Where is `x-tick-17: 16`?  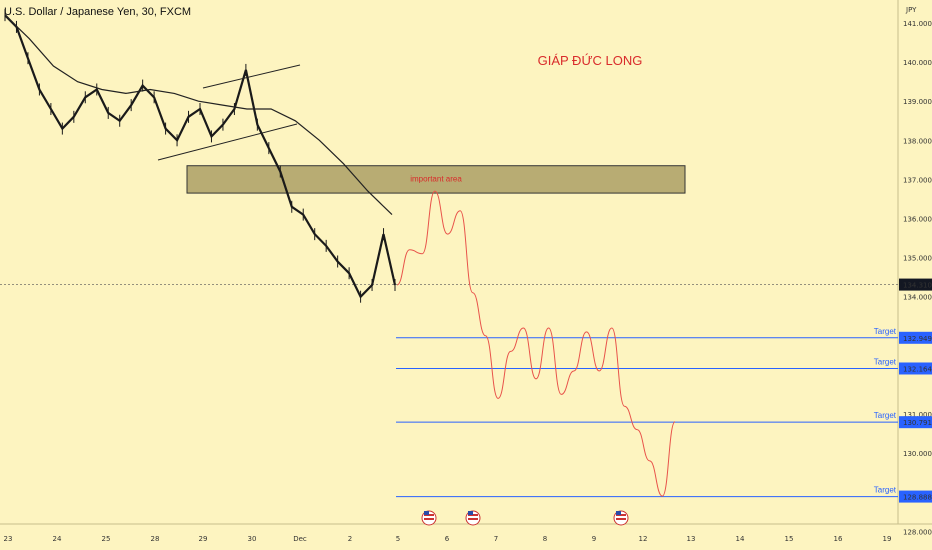
x-tick-17: 16 is located at coordinates (838, 539).